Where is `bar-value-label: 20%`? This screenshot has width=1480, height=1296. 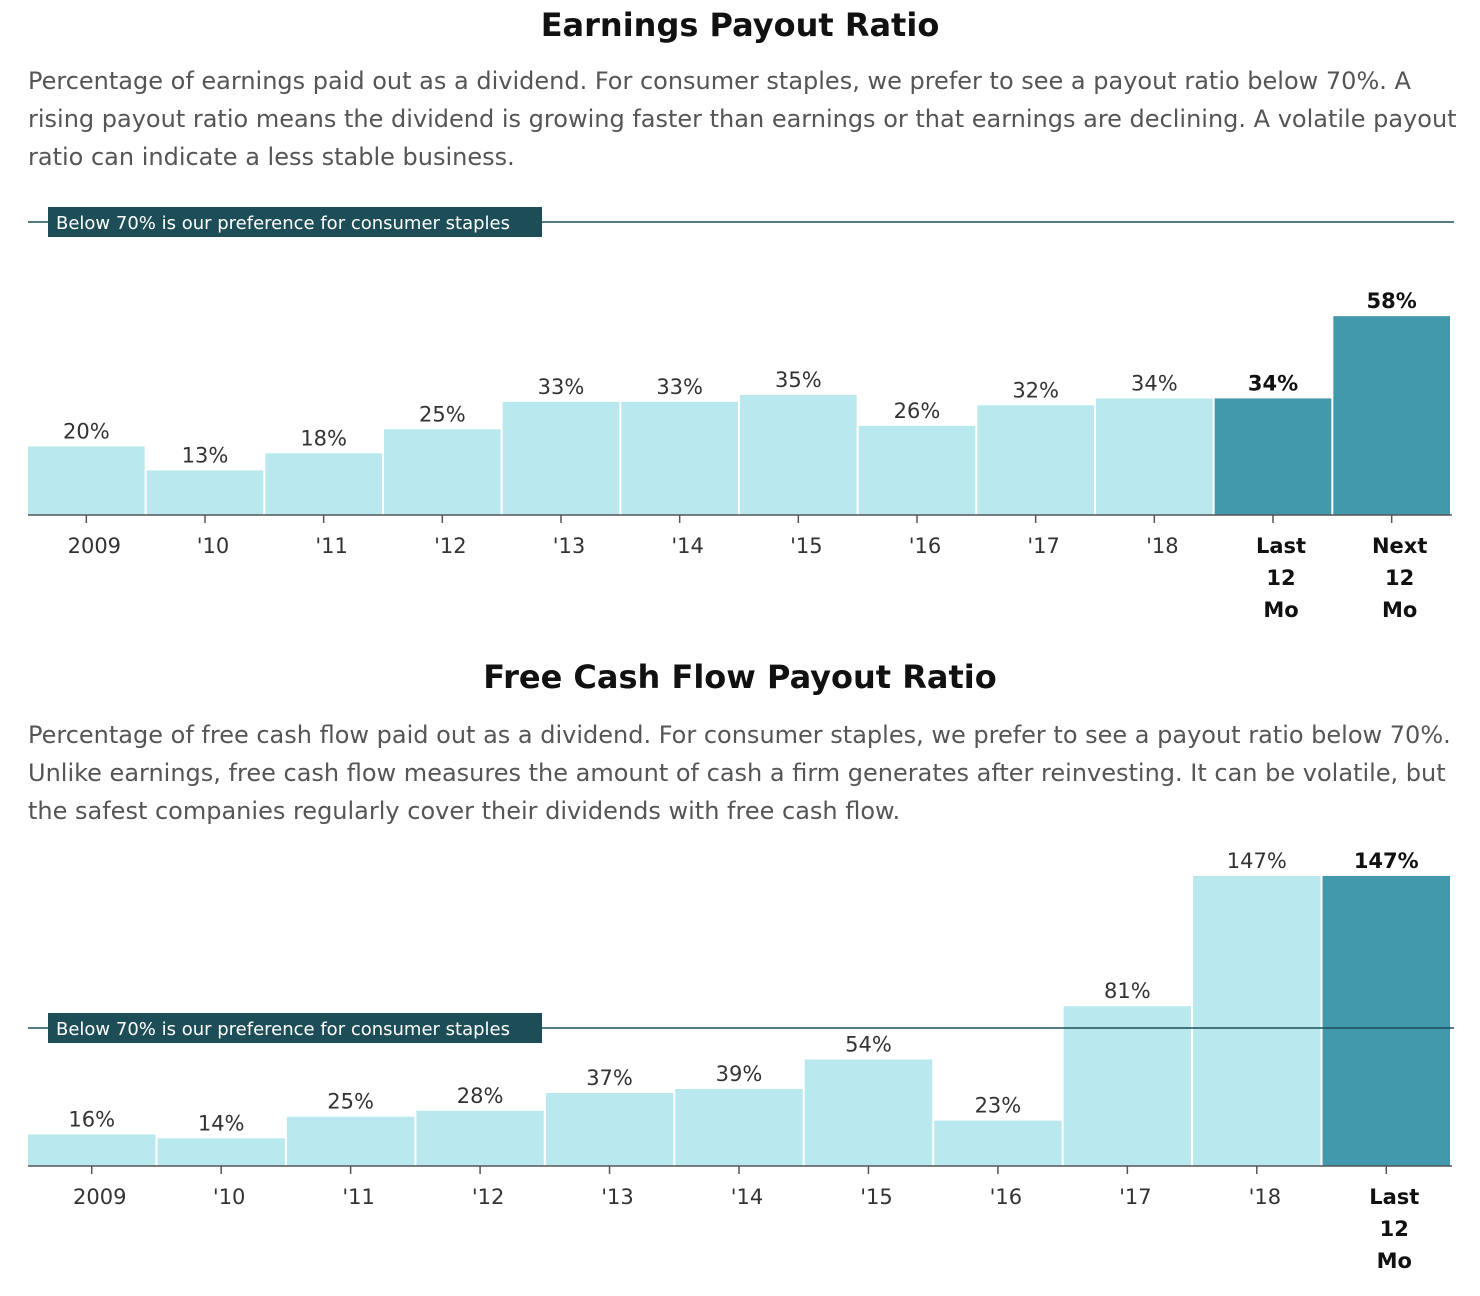 bar-value-label: 20% is located at coordinates (86, 431).